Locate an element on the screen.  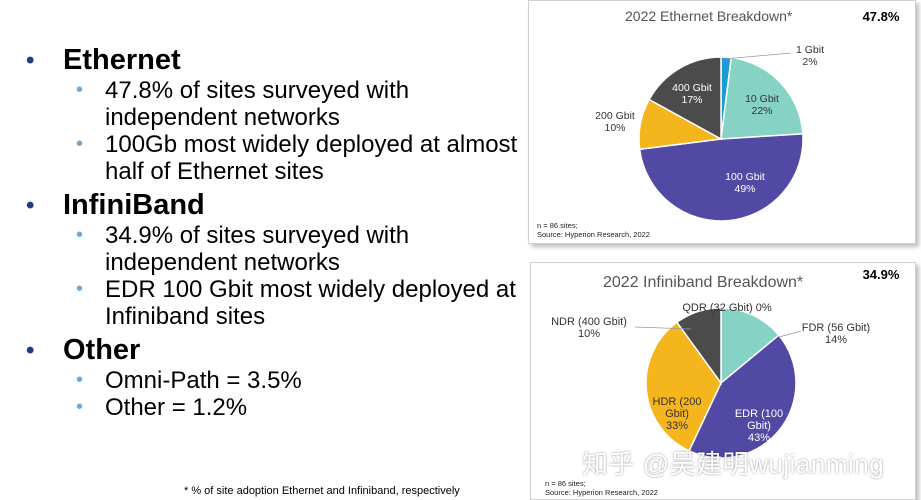
bullet-ethernet: • Ethernet is located at coordinates (276, 60).